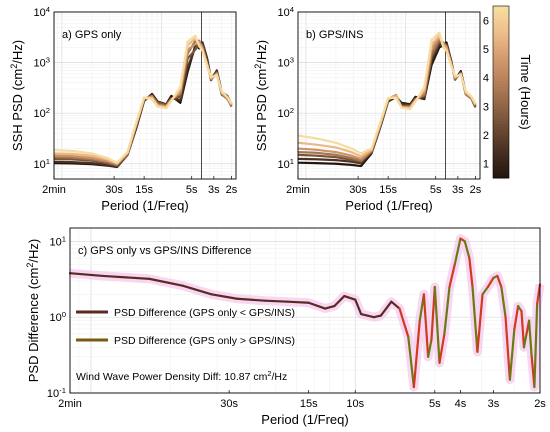  Describe the element at coordinates (56, 393) in the screenshot. I see `y-tick-label: 10⁻¹` at that location.